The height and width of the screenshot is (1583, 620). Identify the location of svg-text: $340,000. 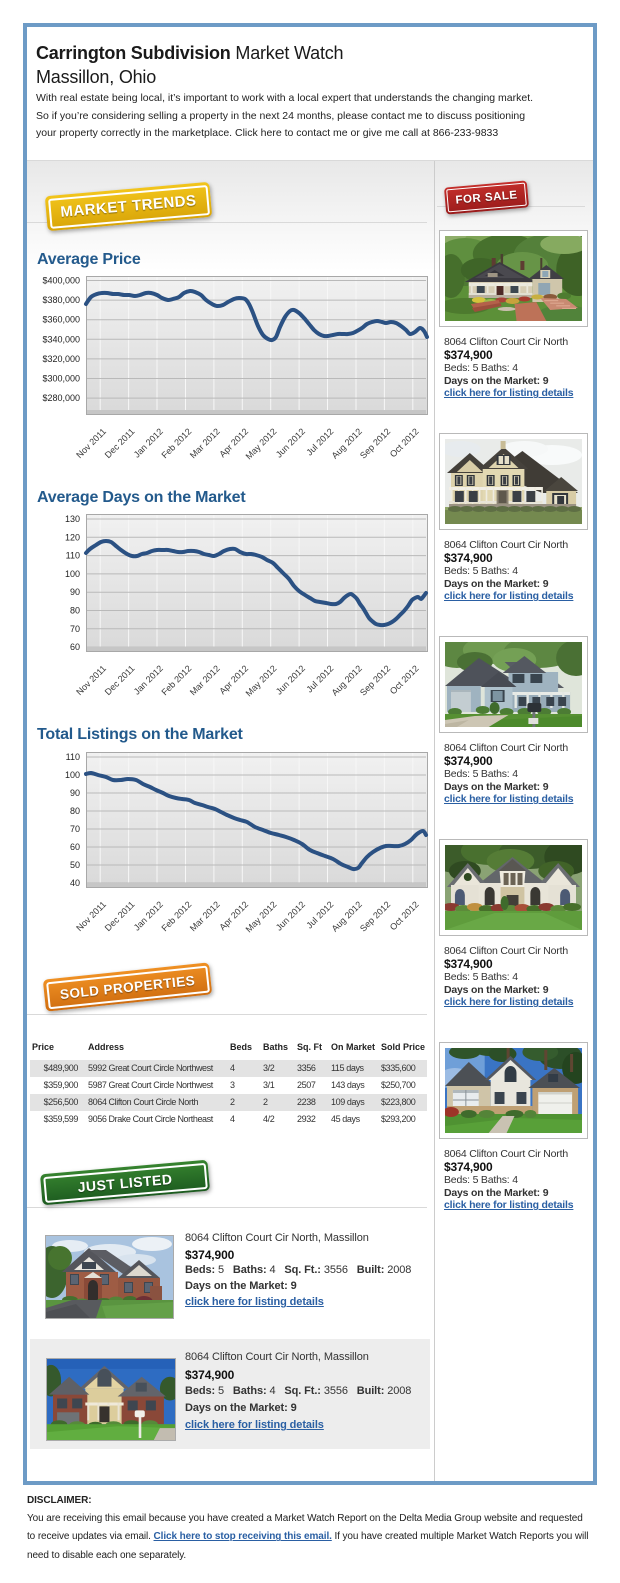
(61, 339).